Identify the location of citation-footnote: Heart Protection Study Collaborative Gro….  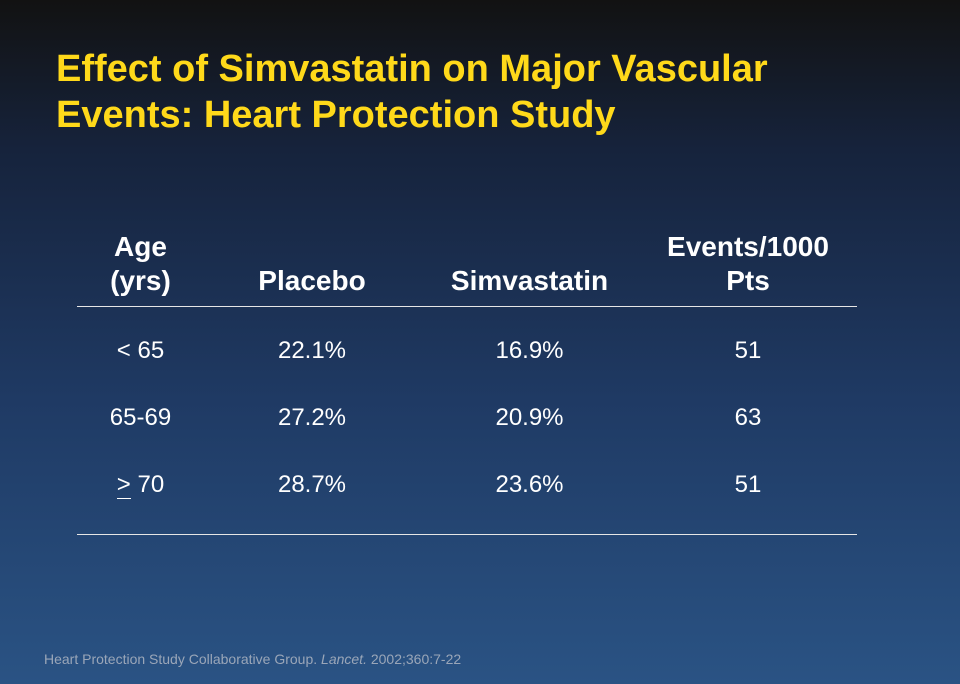
(252, 659).